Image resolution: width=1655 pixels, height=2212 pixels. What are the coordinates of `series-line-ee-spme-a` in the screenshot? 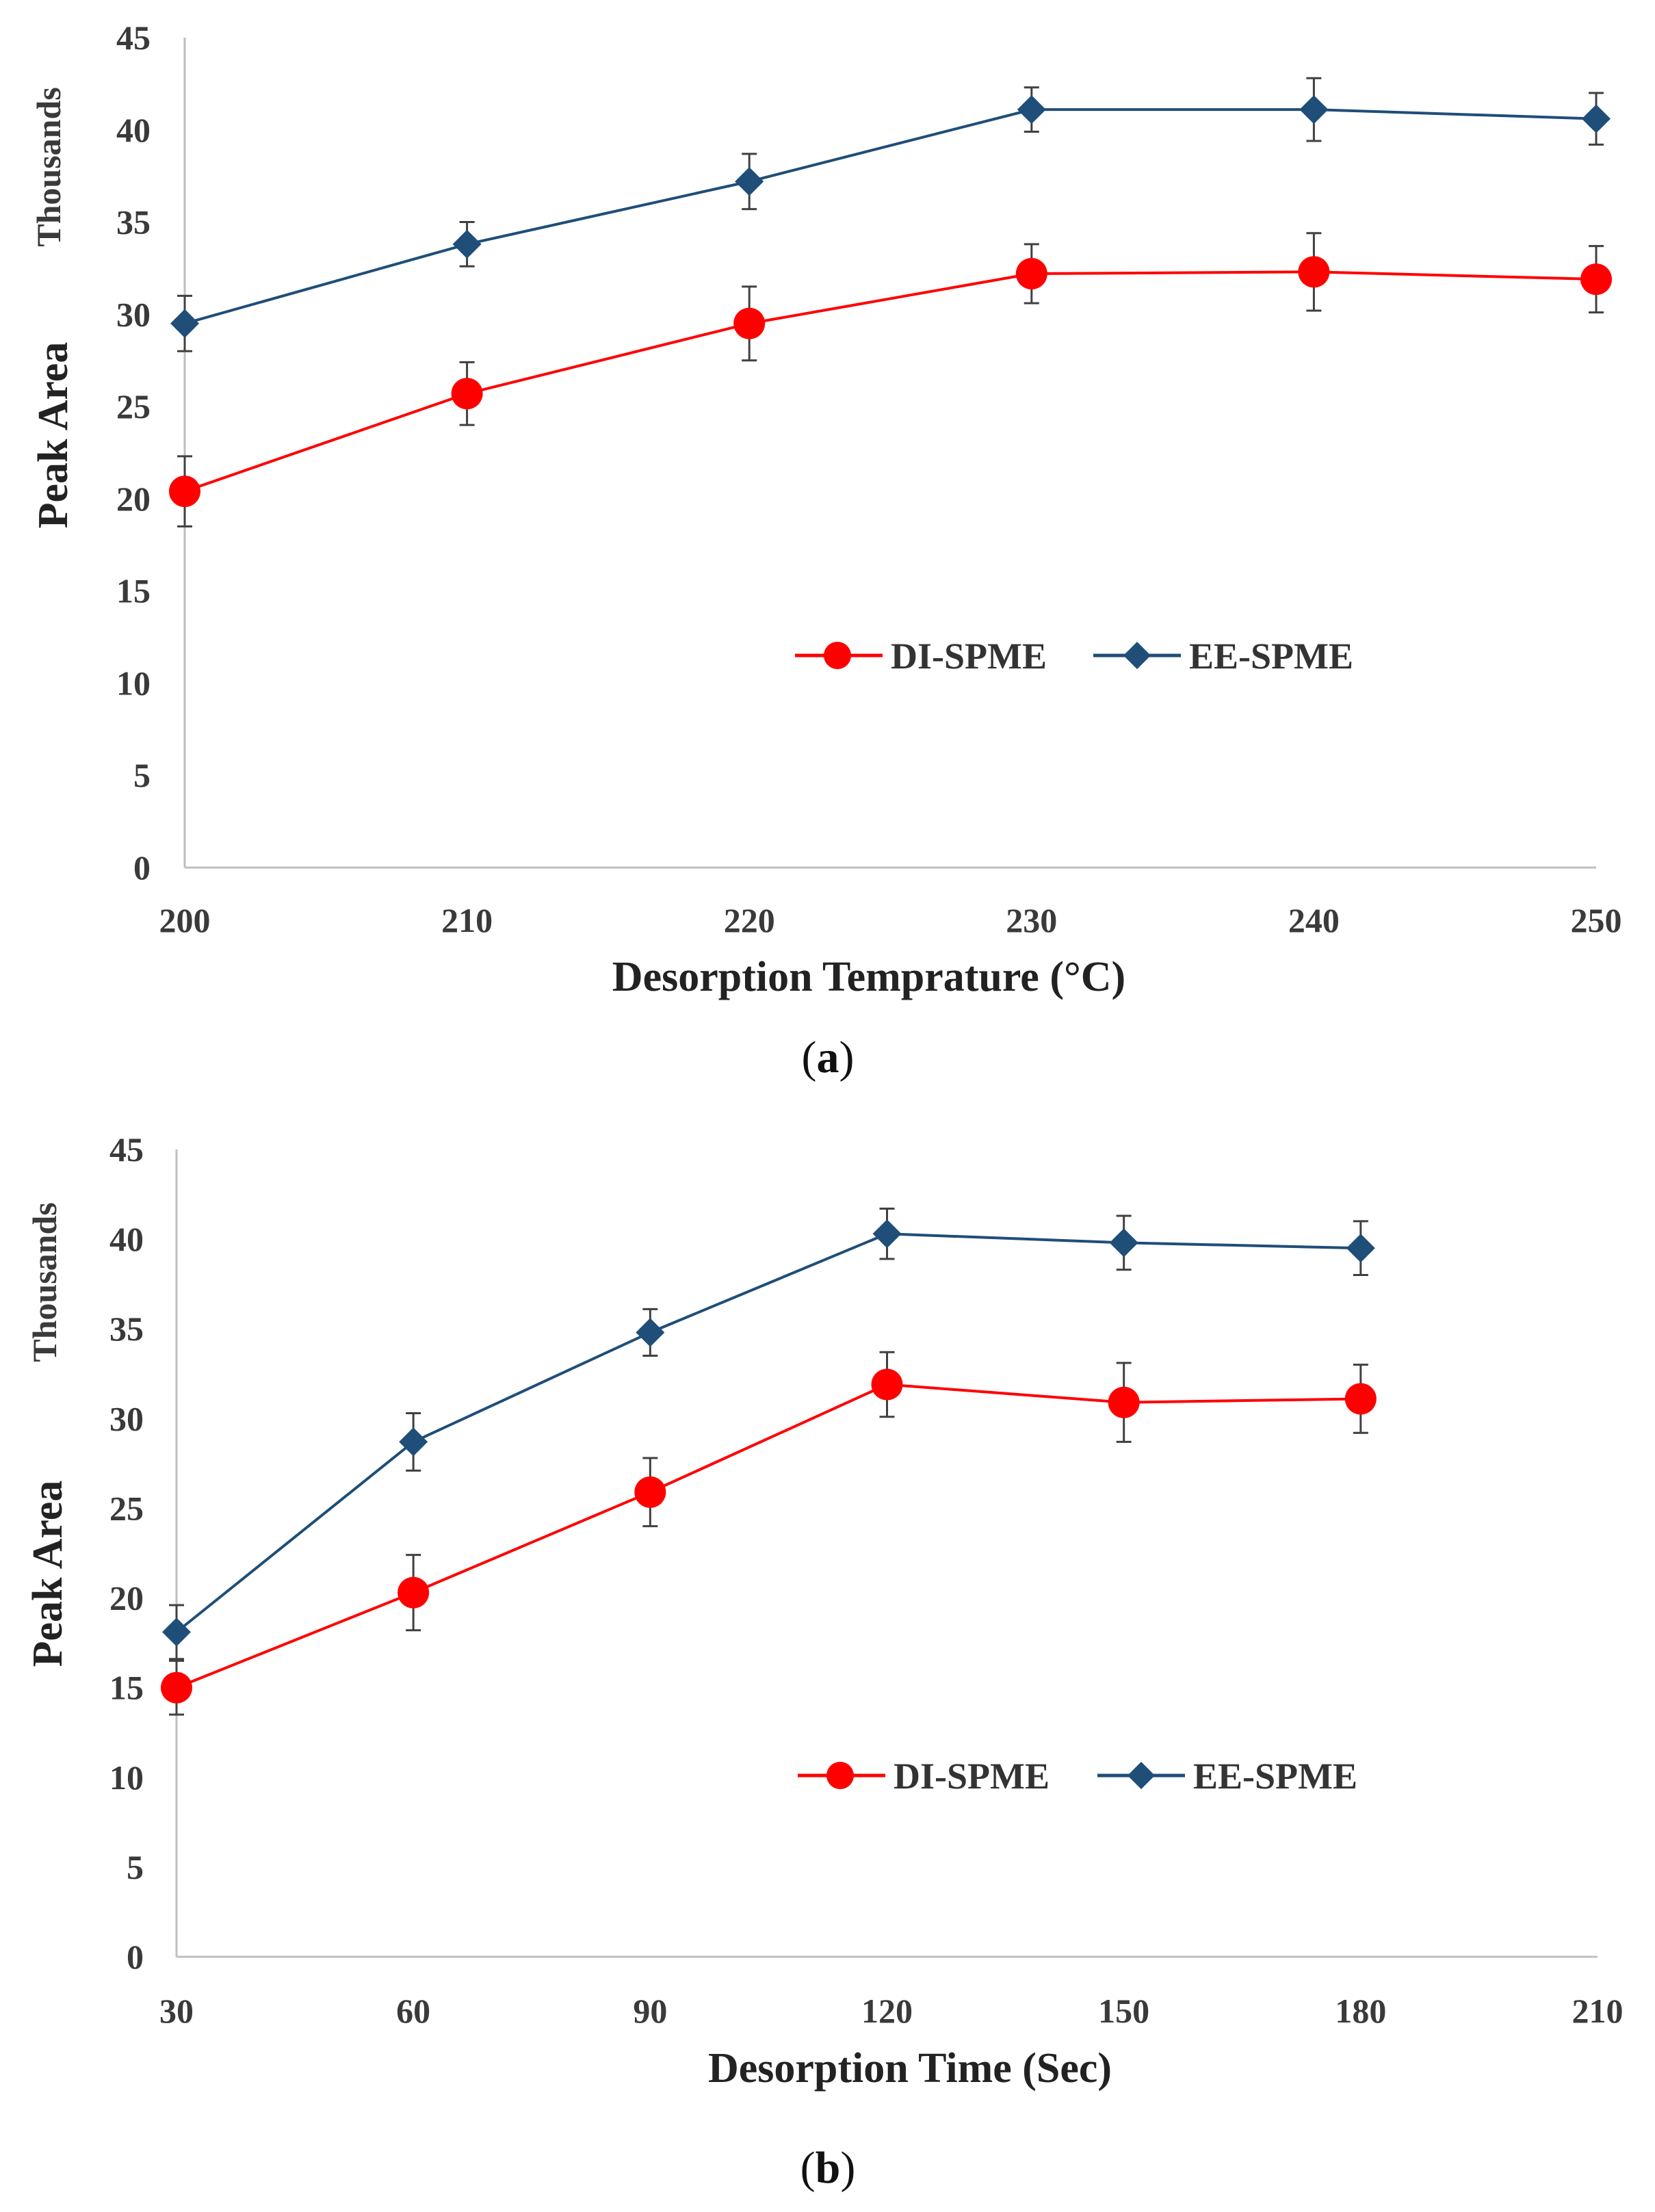 It's located at (890, 217).